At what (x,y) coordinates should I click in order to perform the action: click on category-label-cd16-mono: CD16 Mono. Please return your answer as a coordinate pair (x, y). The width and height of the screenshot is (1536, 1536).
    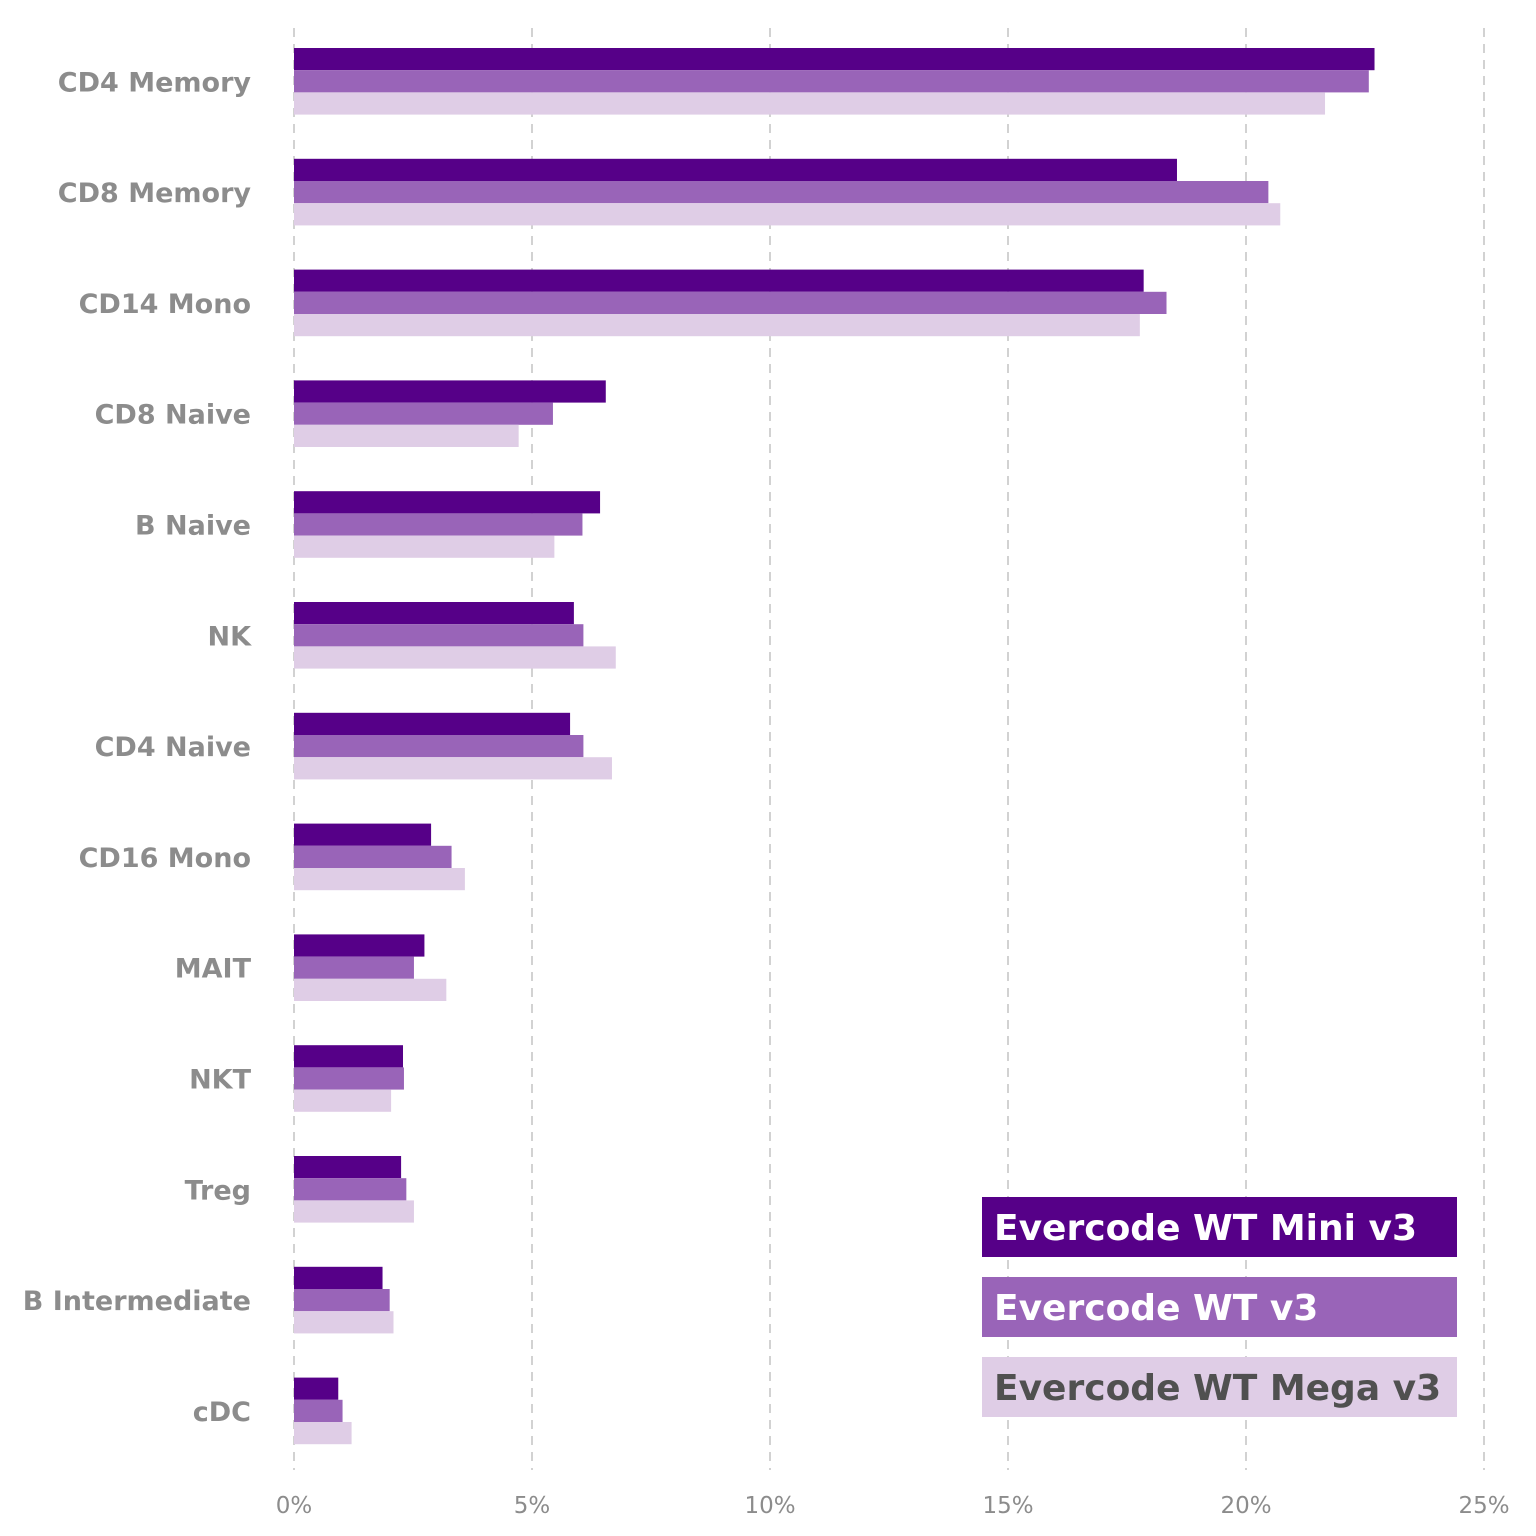
    Looking at the image, I should click on (165, 858).